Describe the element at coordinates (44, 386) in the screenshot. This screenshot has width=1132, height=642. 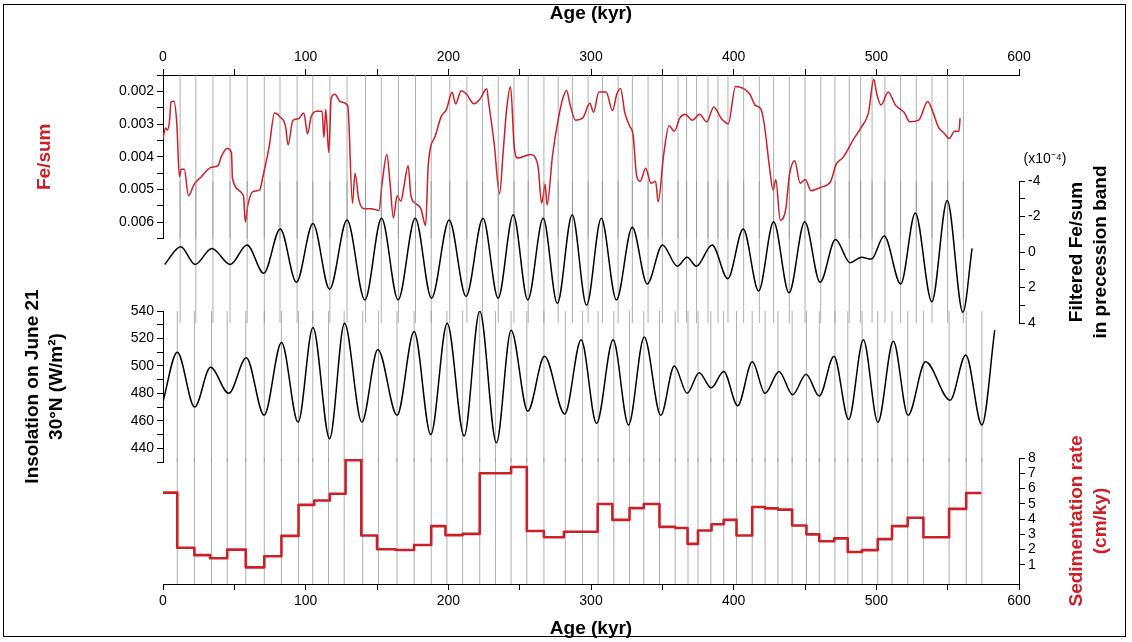
I see `y-axis-title: Insolation on June 21 30°N (W/m²)` at that location.